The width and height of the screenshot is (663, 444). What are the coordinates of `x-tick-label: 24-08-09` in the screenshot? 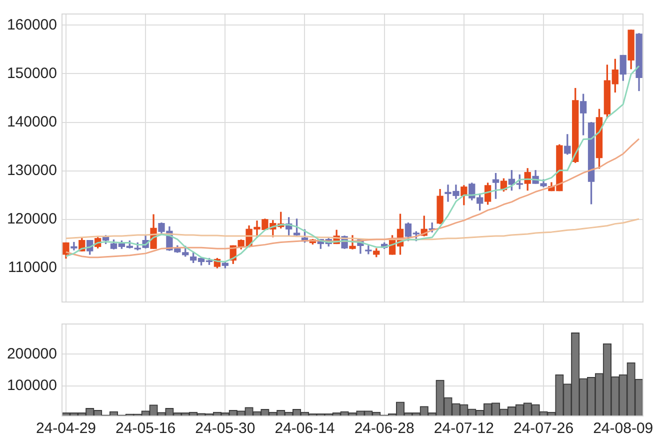 It's located at (623, 429).